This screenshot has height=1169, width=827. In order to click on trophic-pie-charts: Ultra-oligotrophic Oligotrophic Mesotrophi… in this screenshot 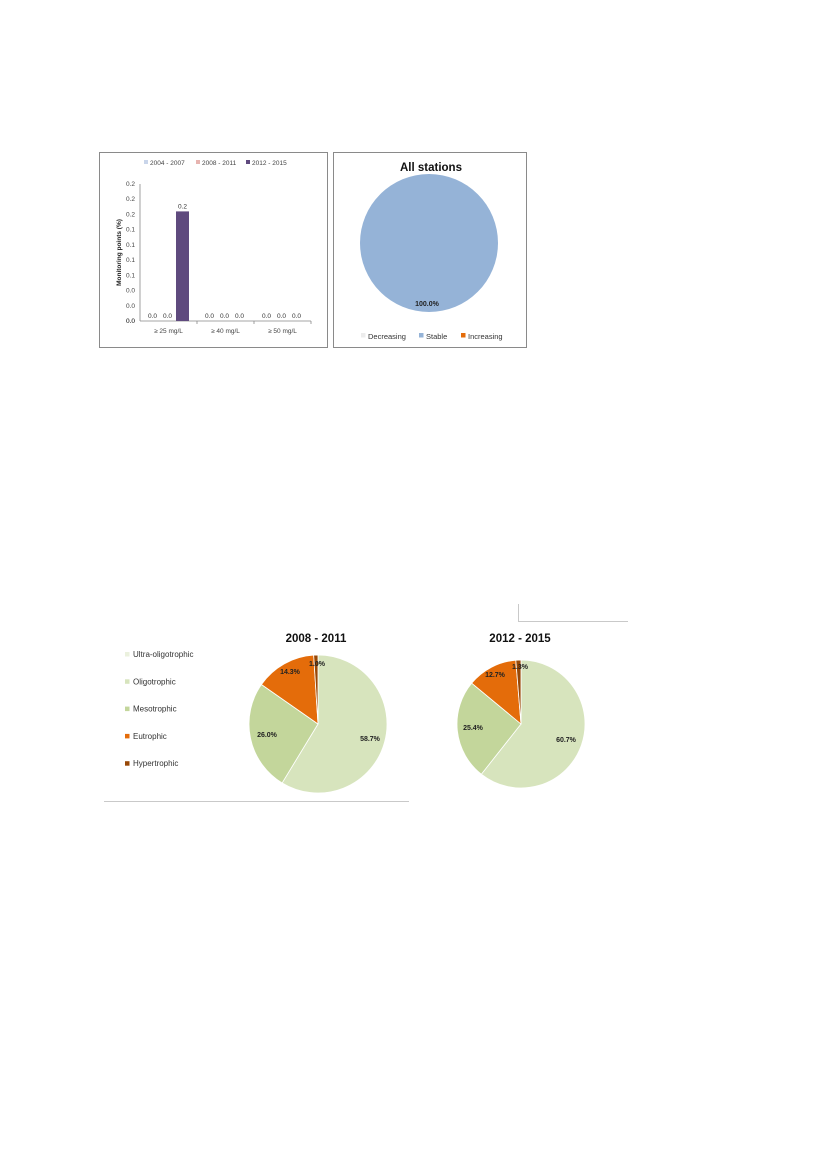, I will do `click(355, 713)`.